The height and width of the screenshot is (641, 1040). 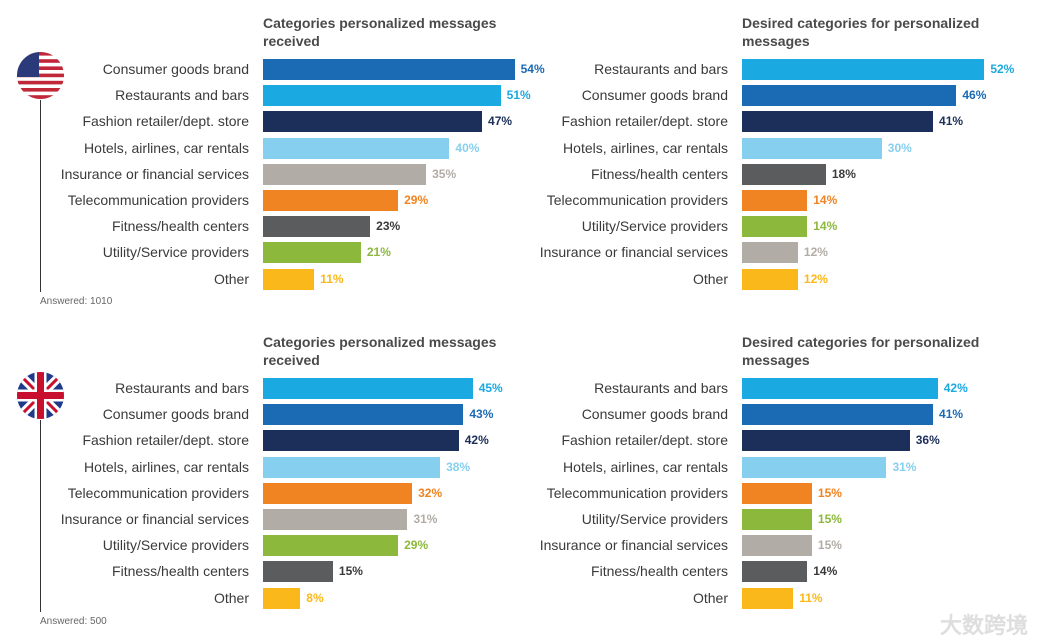 What do you see at coordinates (430, 492) in the screenshot?
I see `value-label: 32%` at bounding box center [430, 492].